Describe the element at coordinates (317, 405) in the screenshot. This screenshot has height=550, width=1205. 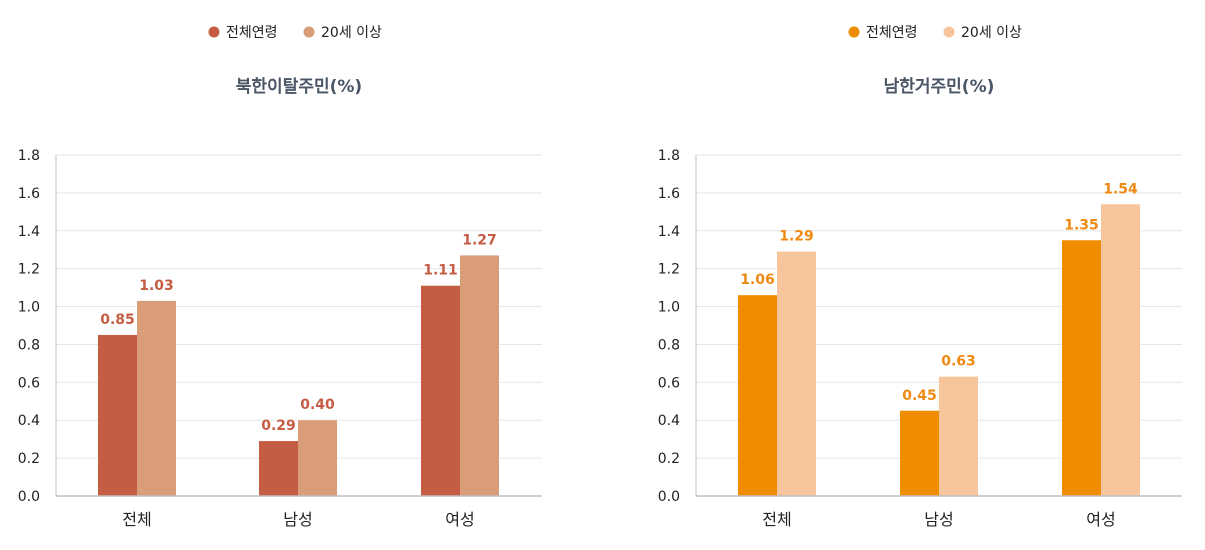
I see `data-label: 0.40` at that location.